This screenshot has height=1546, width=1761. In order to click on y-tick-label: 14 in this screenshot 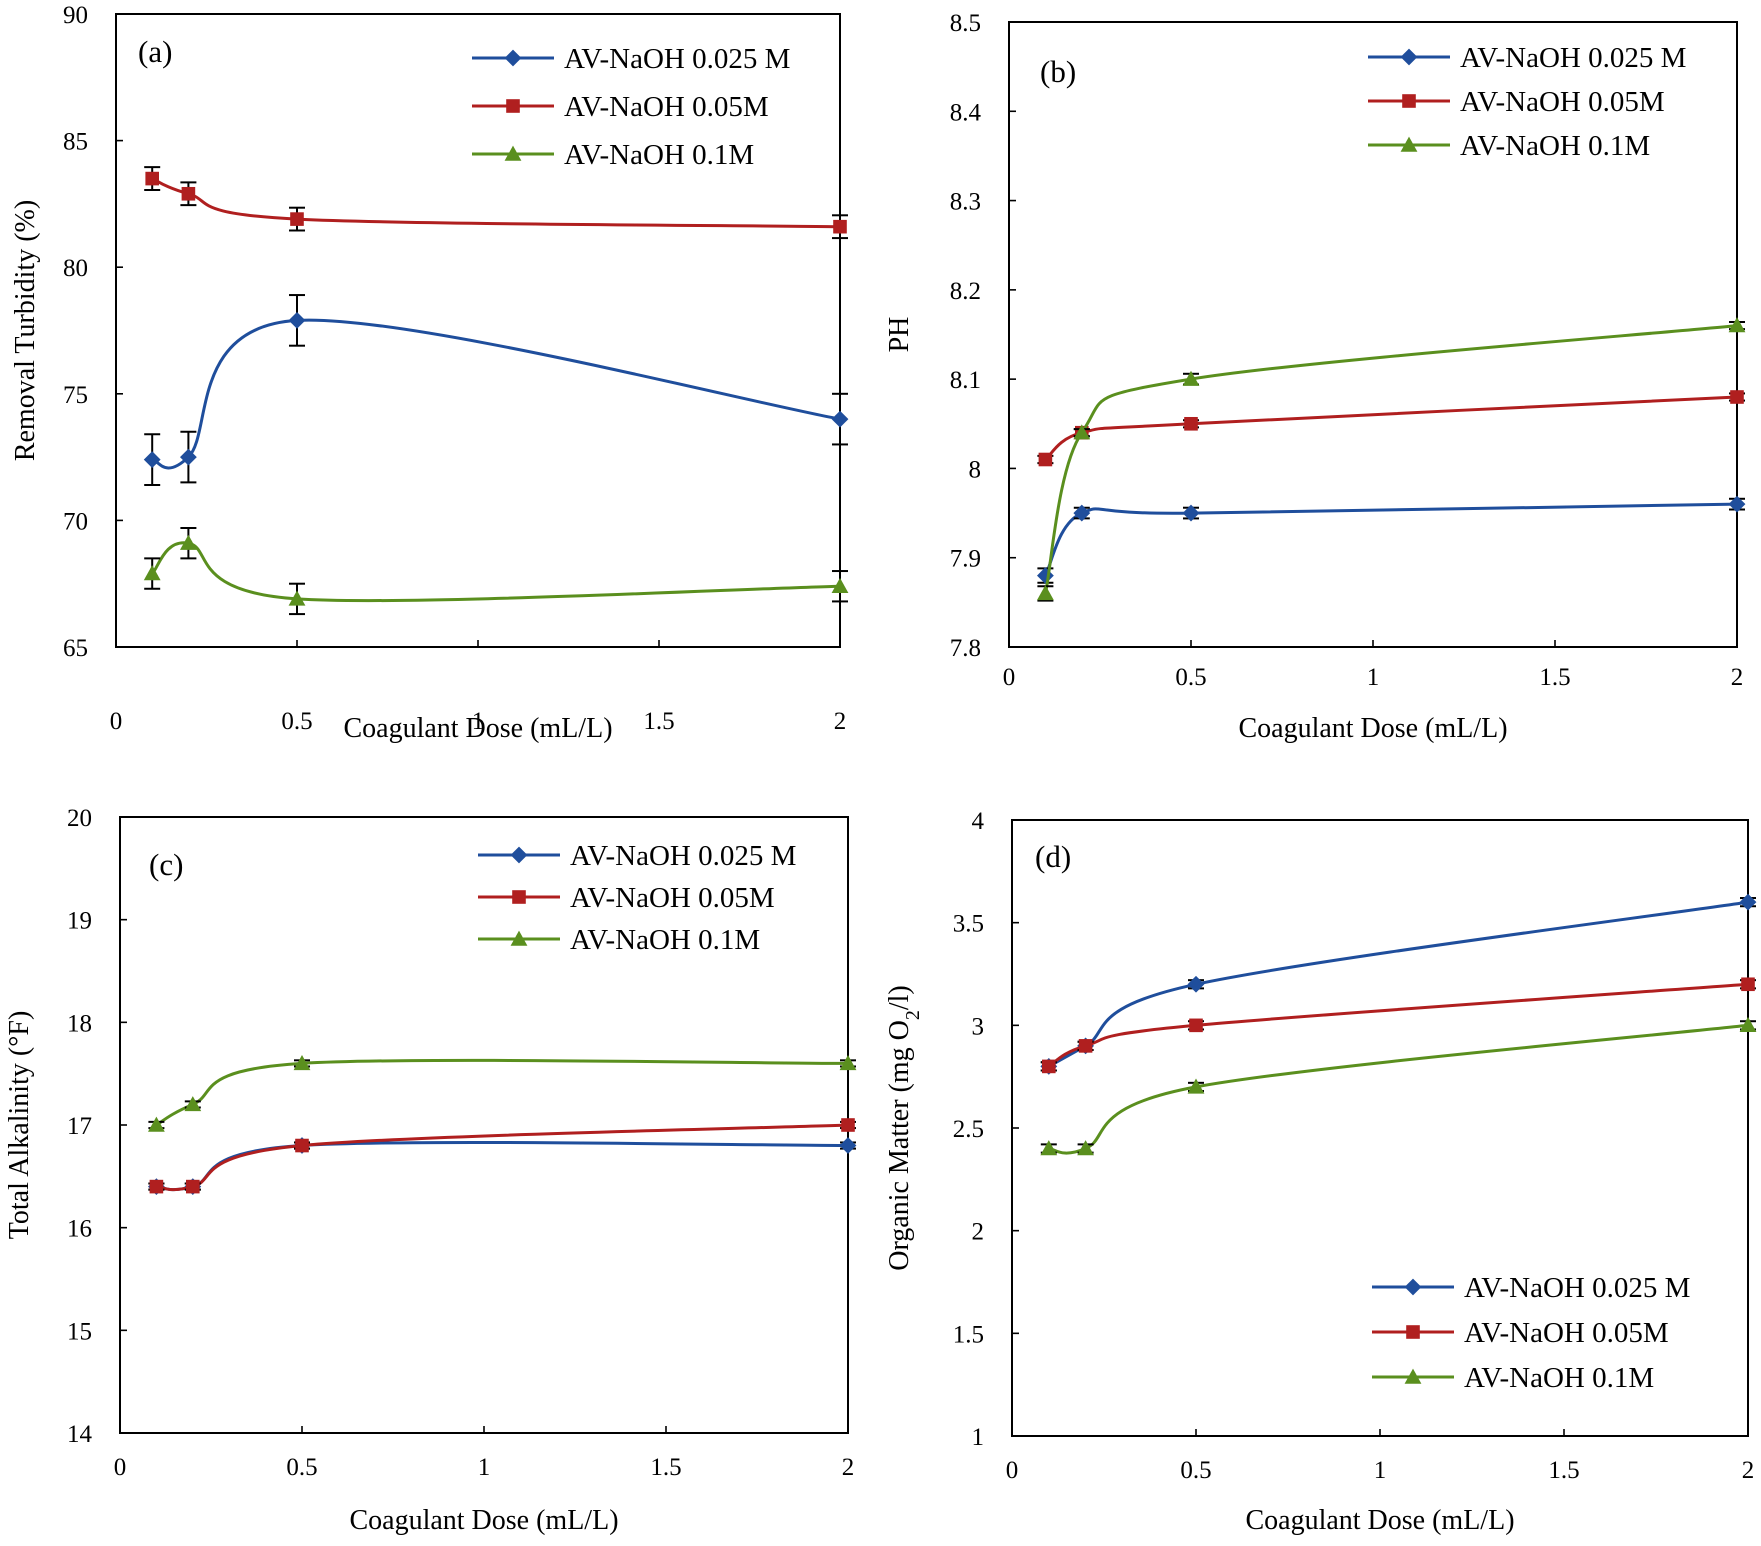, I will do `click(80, 1434)`.